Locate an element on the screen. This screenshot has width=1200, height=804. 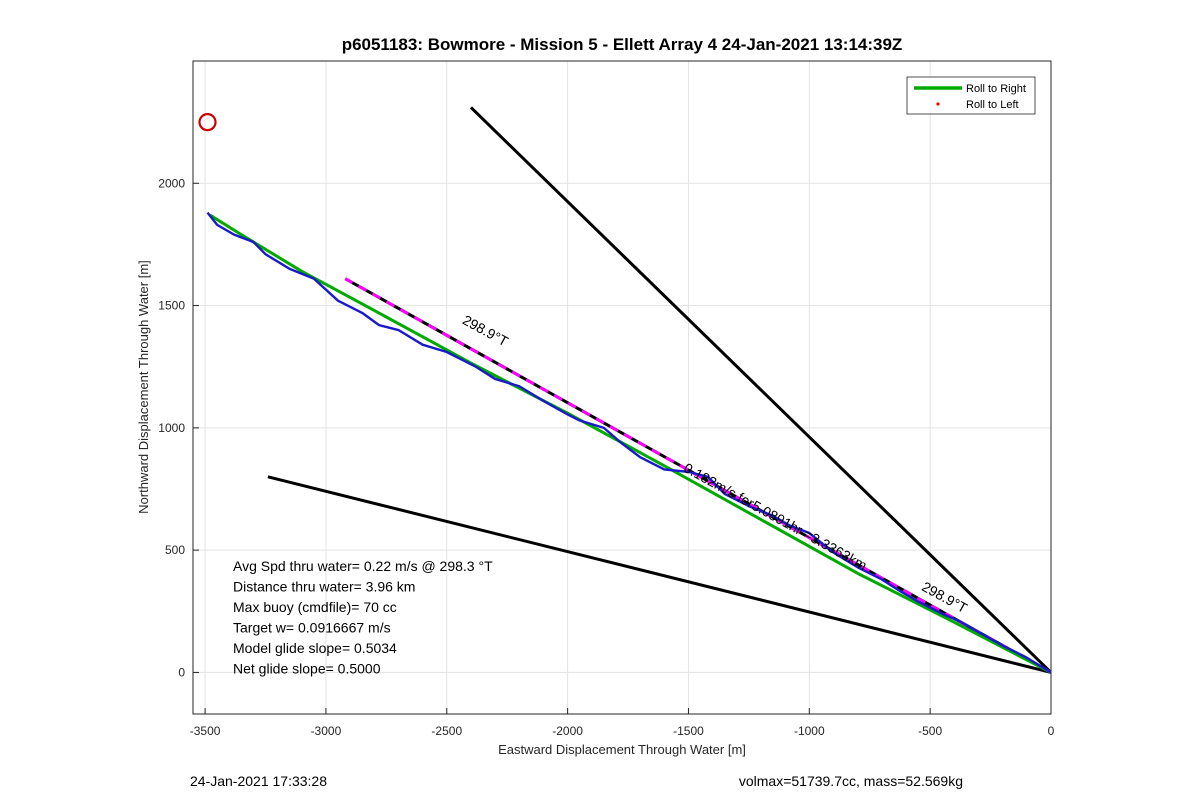
x-tick-label: -3500 is located at coordinates (205, 731).